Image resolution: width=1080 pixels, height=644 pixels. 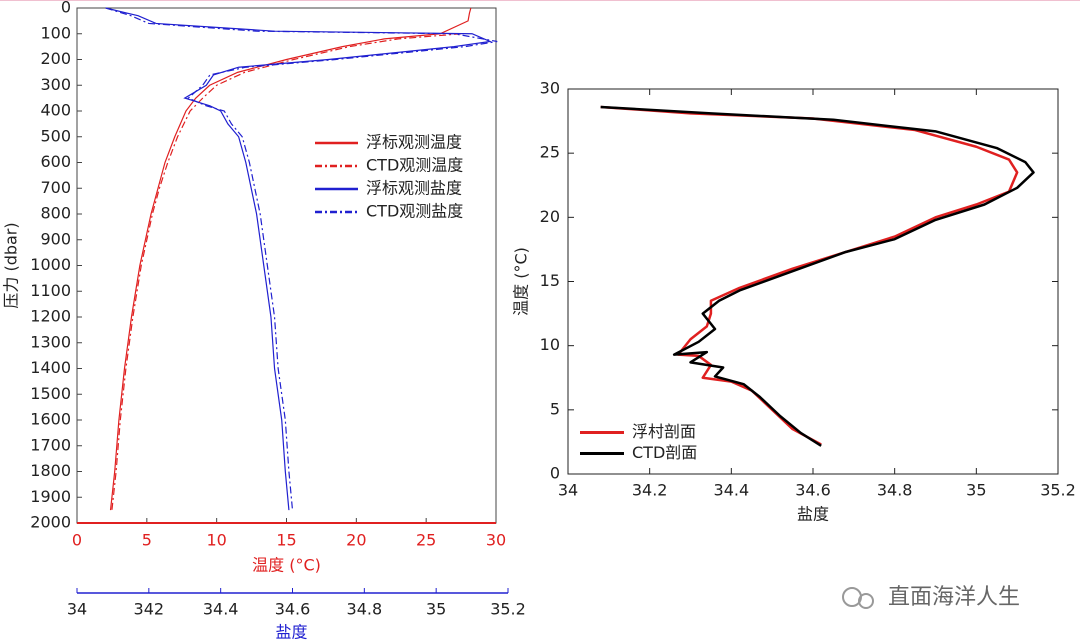 I want to click on x-tick-label: 25, so click(x=426, y=540).